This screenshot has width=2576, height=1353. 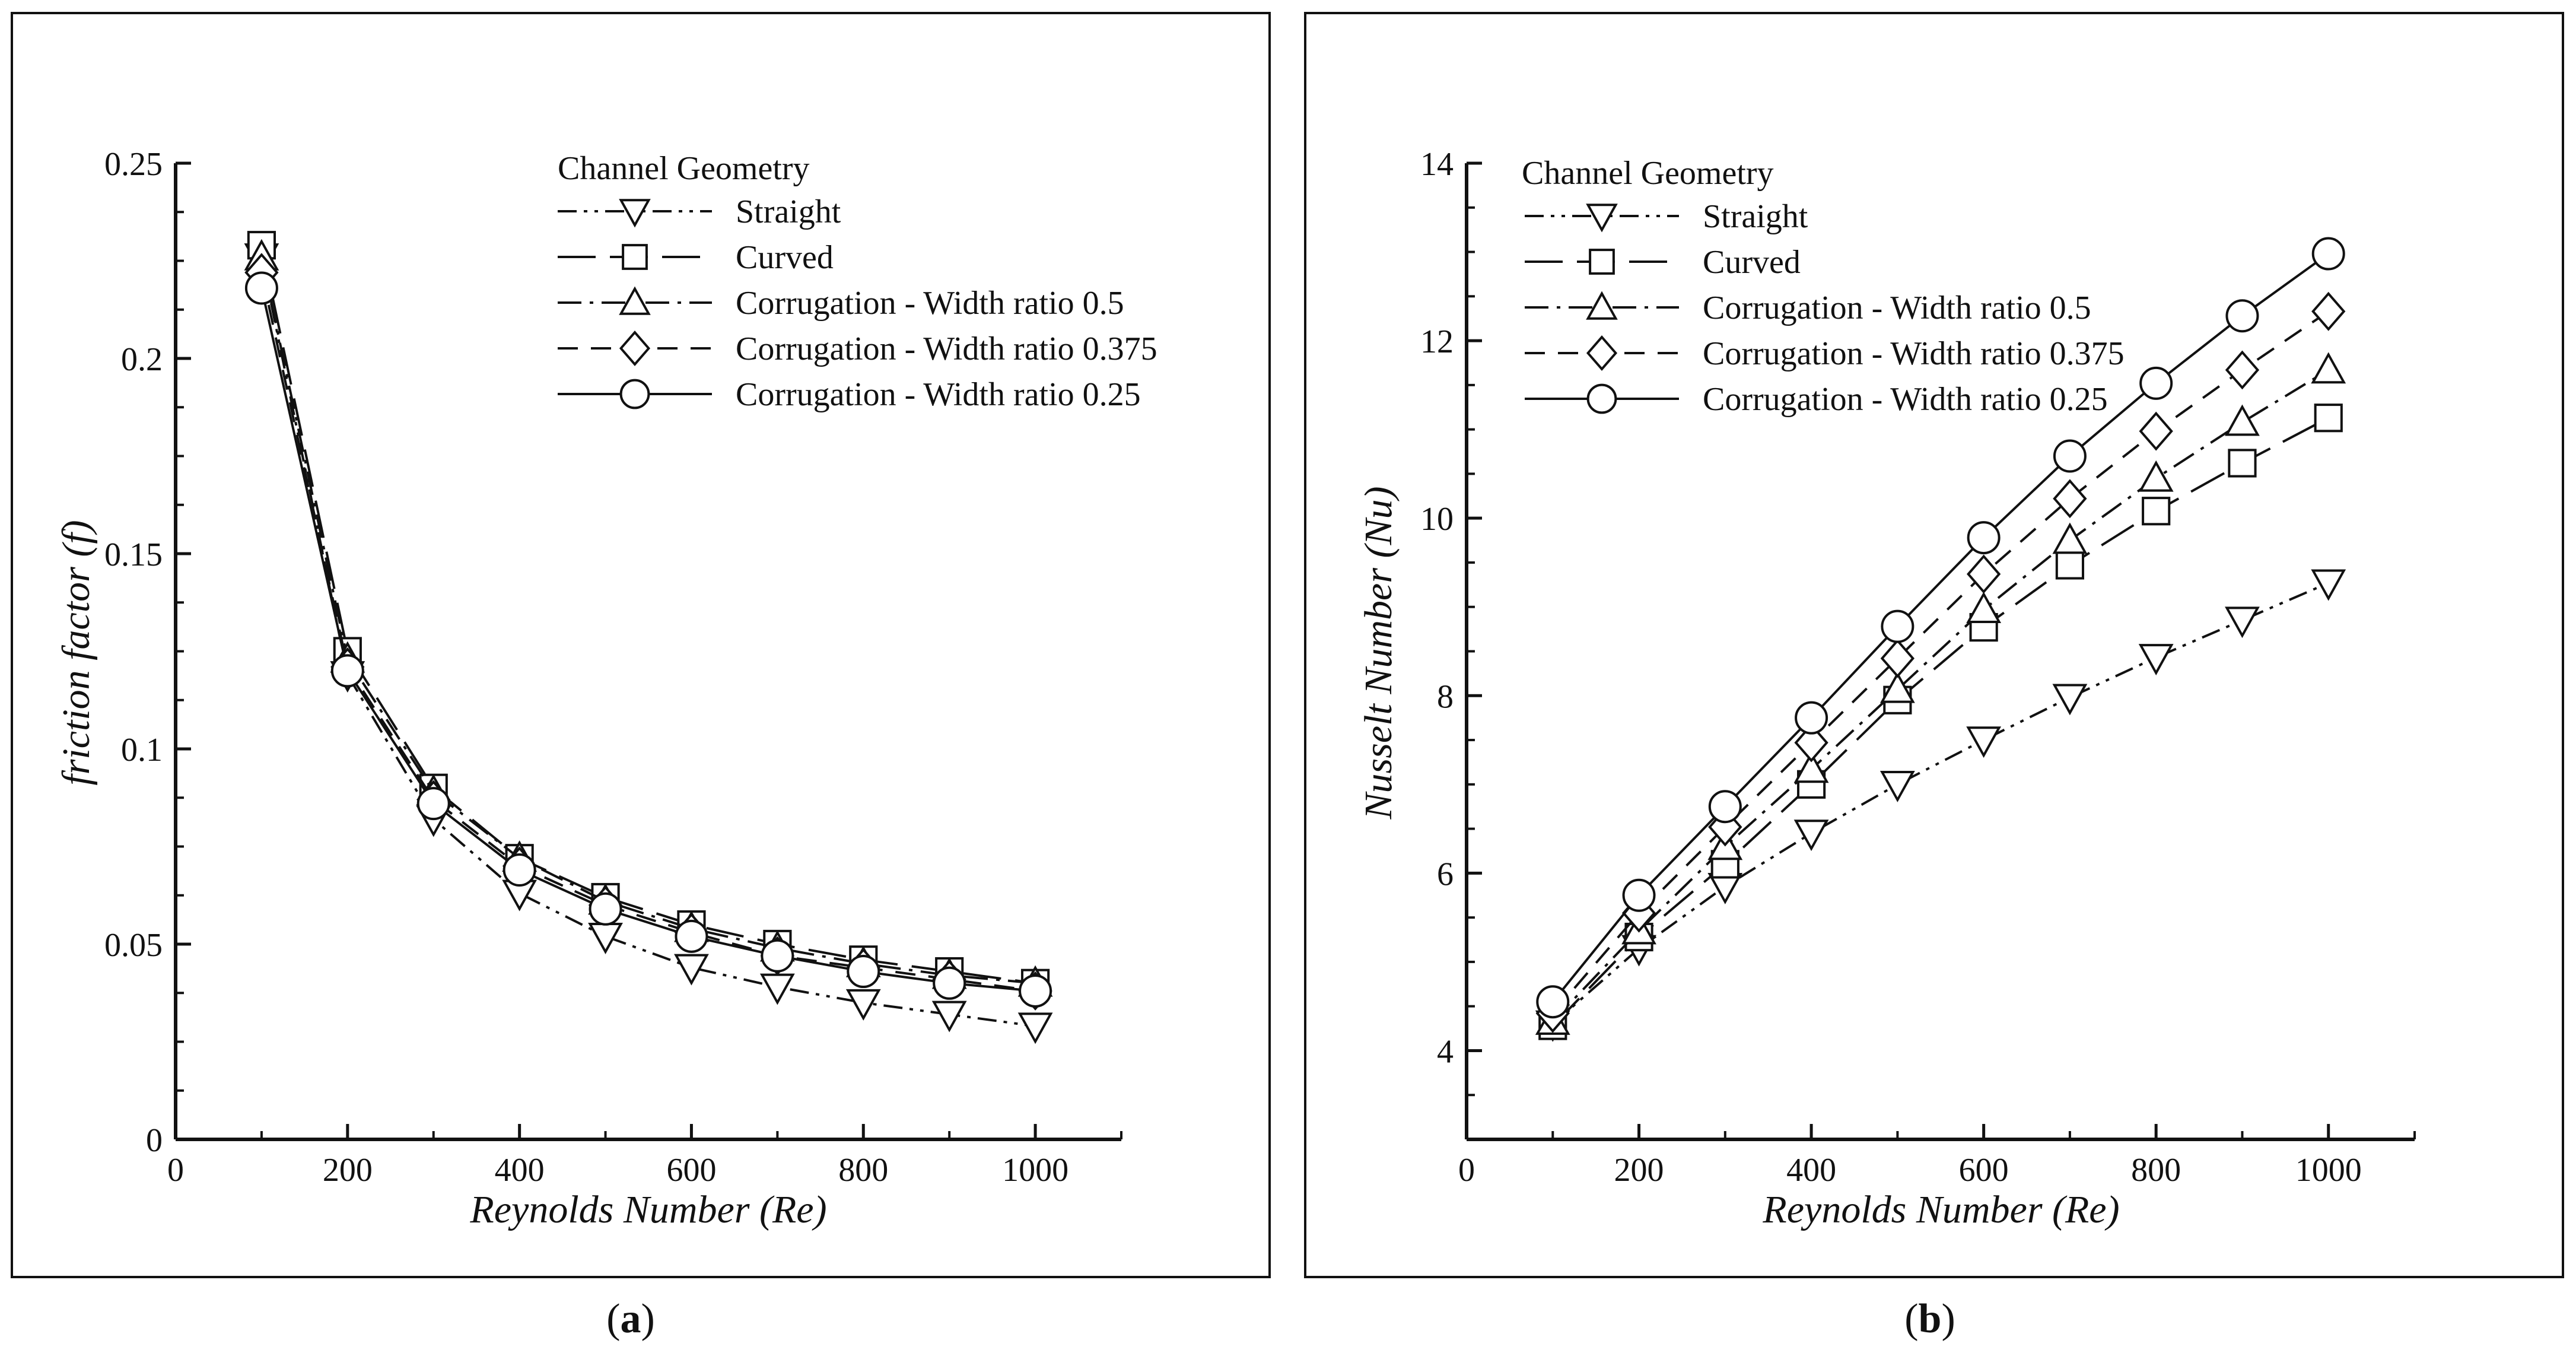 What do you see at coordinates (691, 1170) in the screenshot?
I see `x-tick-label: 600` at bounding box center [691, 1170].